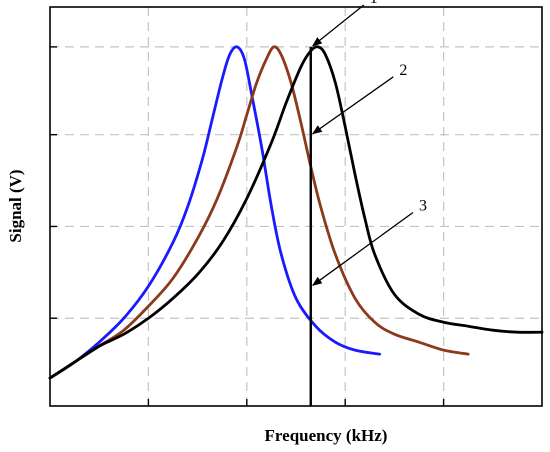  I want to click on annotations: 1 2 3, so click(369, 143).